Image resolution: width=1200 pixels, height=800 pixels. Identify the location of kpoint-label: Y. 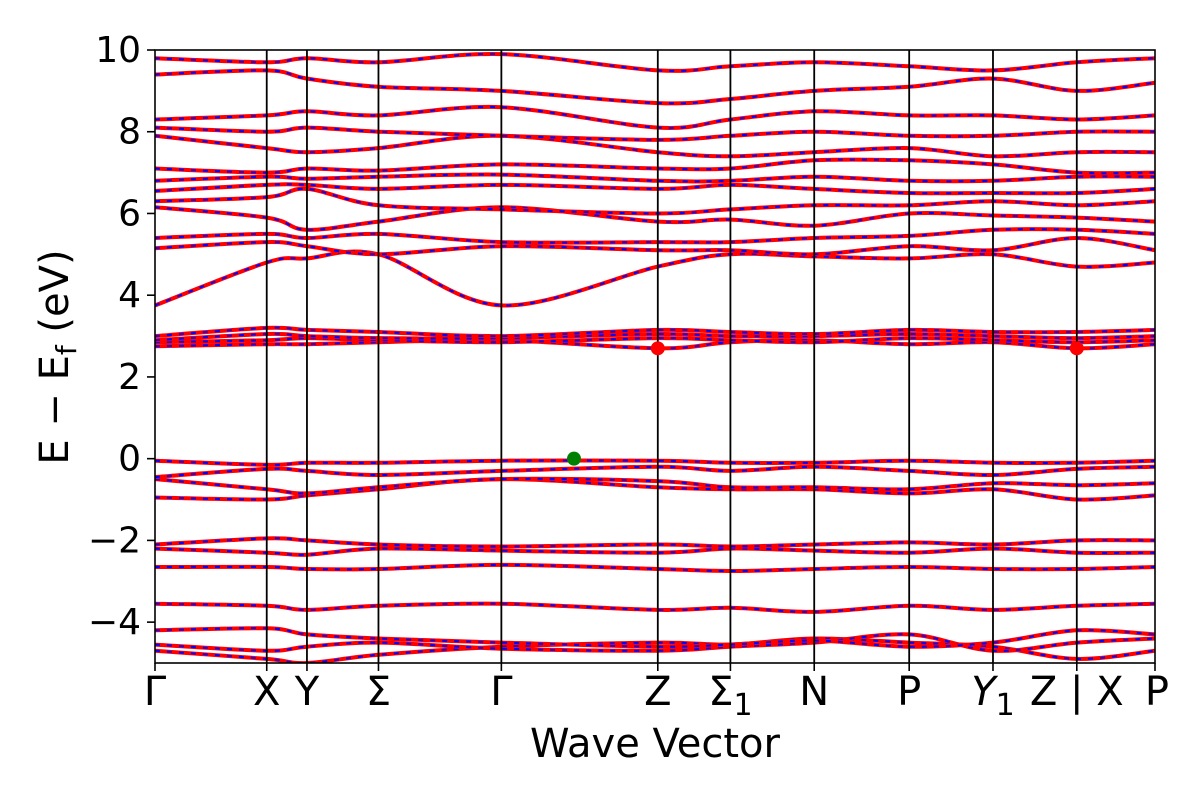
(307, 692).